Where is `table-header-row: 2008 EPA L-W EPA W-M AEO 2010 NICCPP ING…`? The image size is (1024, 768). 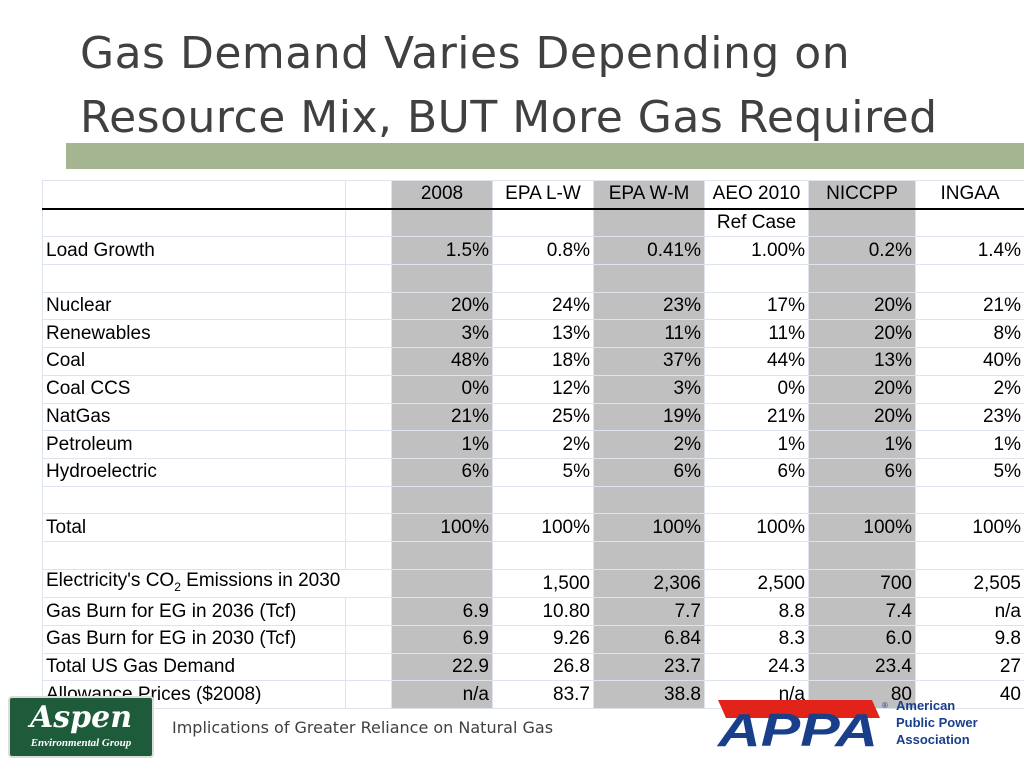
table-header-row: 2008 EPA L-W EPA W-M AEO 2010 NICCPP ING… is located at coordinates (533, 194).